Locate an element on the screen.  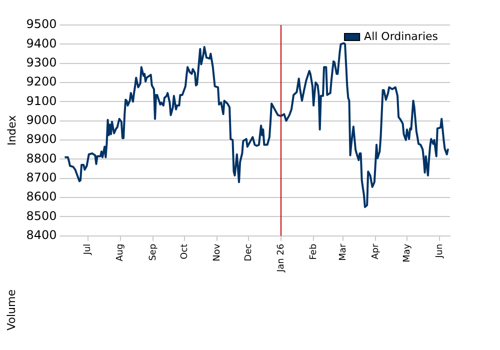
y-tick-label: 8400 is located at coordinates (41, 235).